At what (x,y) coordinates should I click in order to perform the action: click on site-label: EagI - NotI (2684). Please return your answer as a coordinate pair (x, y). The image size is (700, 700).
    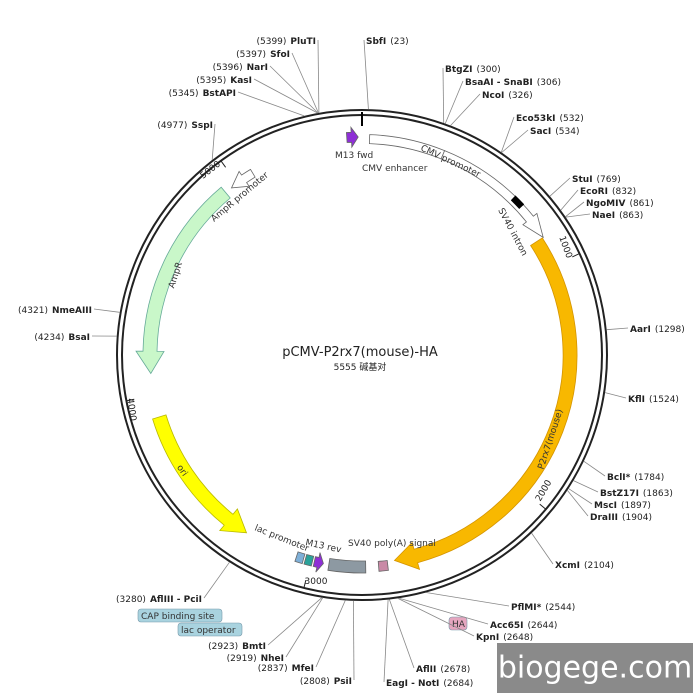
    Looking at the image, I should click on (429, 684).